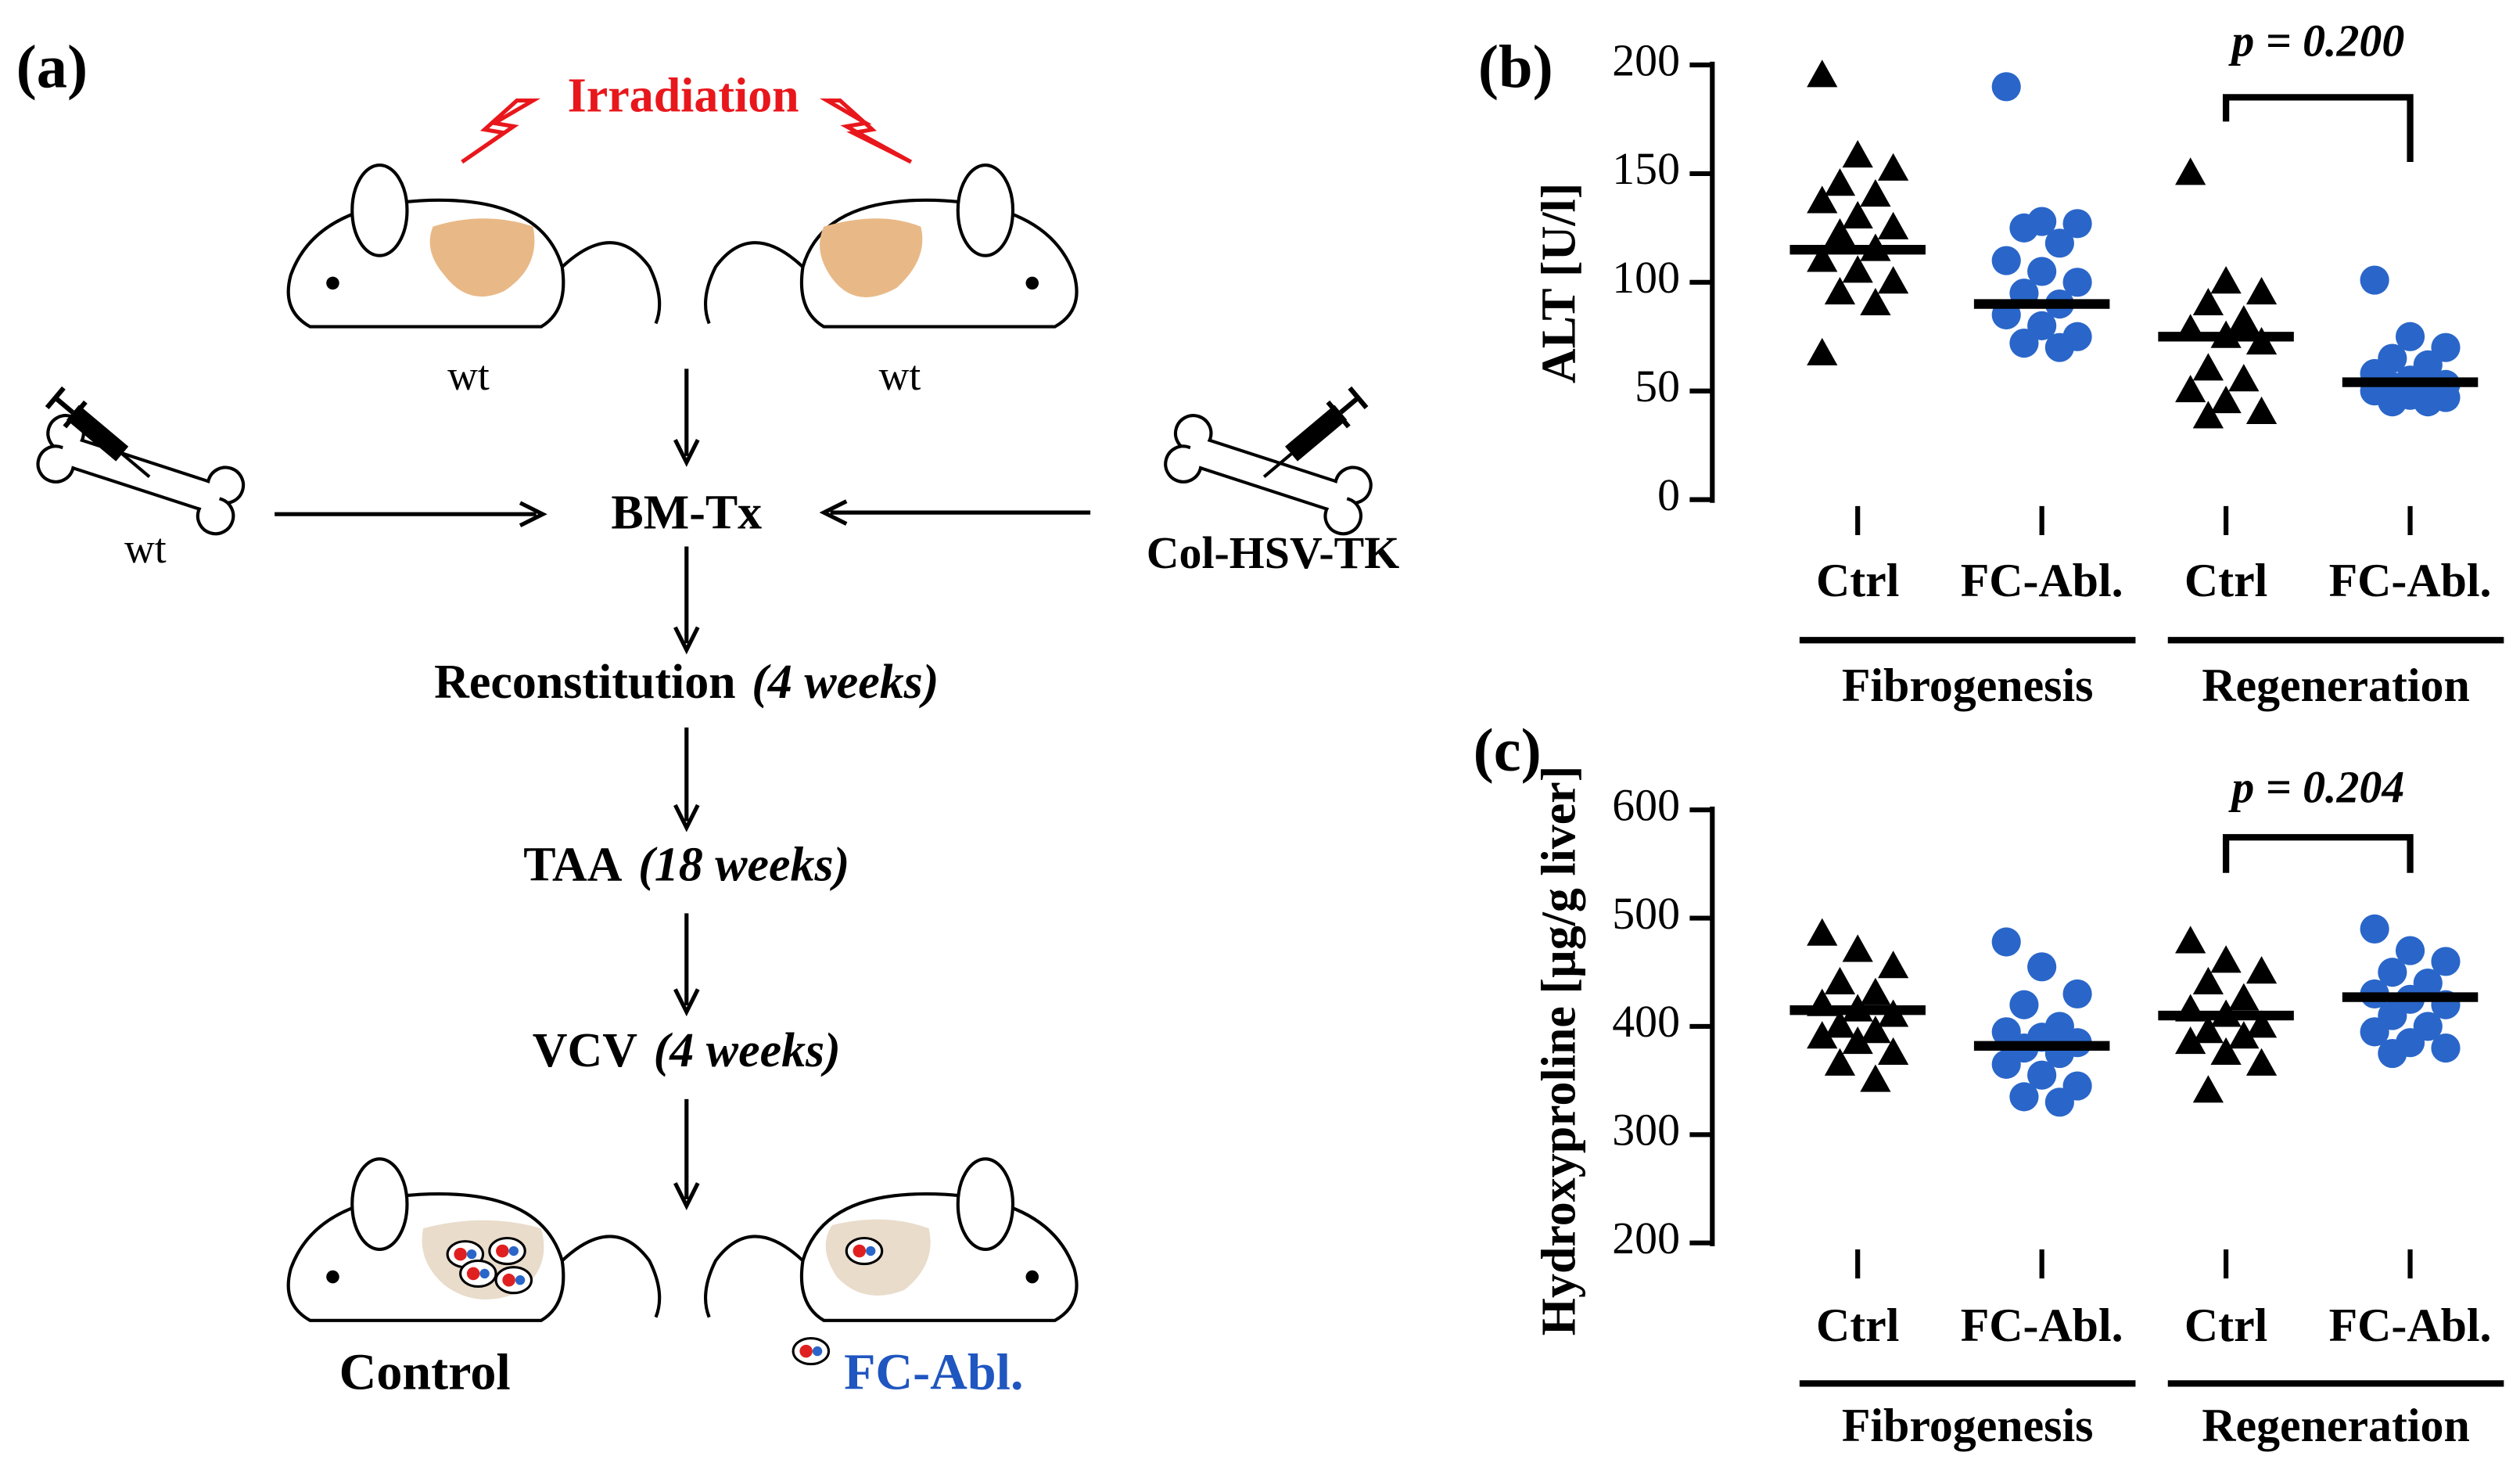 The image size is (2520, 1463). I want to click on bone, so click(141, 475).